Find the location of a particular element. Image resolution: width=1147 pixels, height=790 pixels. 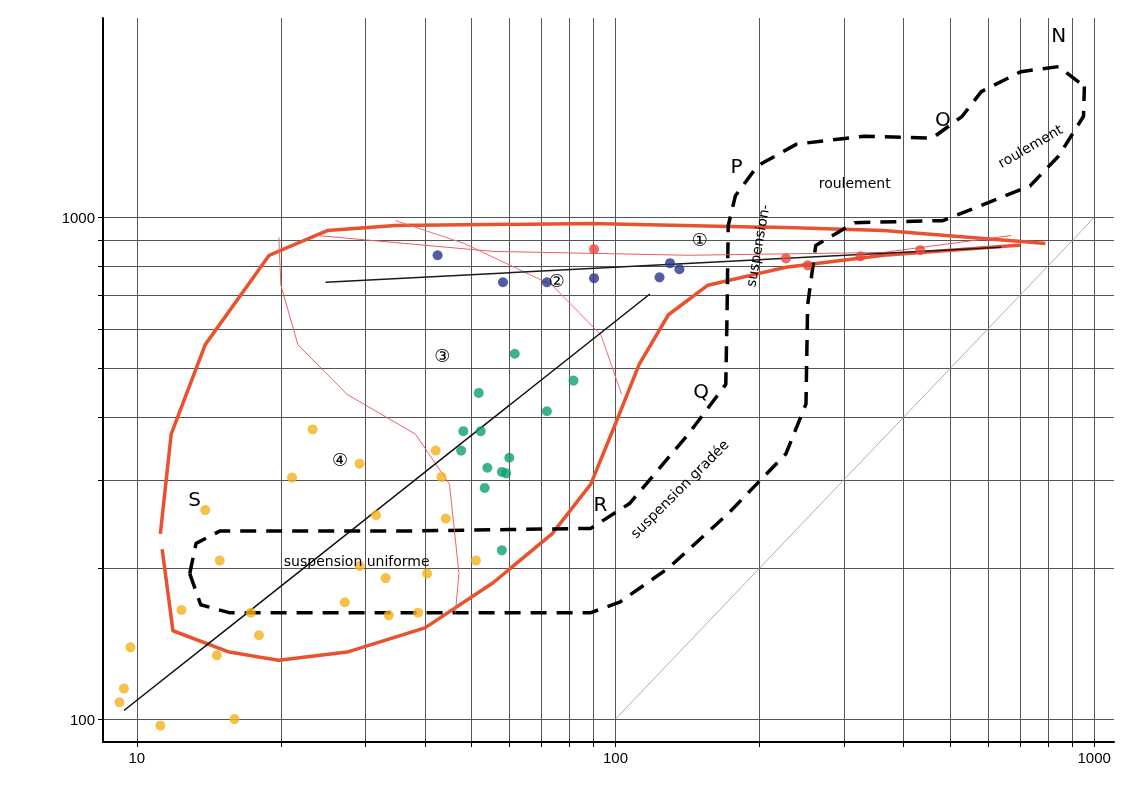

annotation: P is located at coordinates (736, 165).